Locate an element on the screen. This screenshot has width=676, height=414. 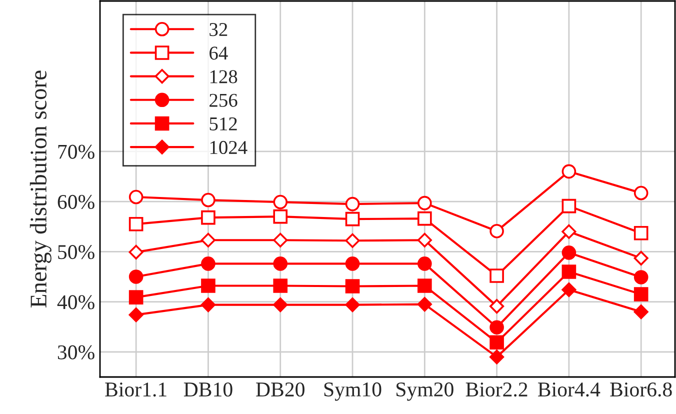
legend-label: 1024 is located at coordinates (229, 147).